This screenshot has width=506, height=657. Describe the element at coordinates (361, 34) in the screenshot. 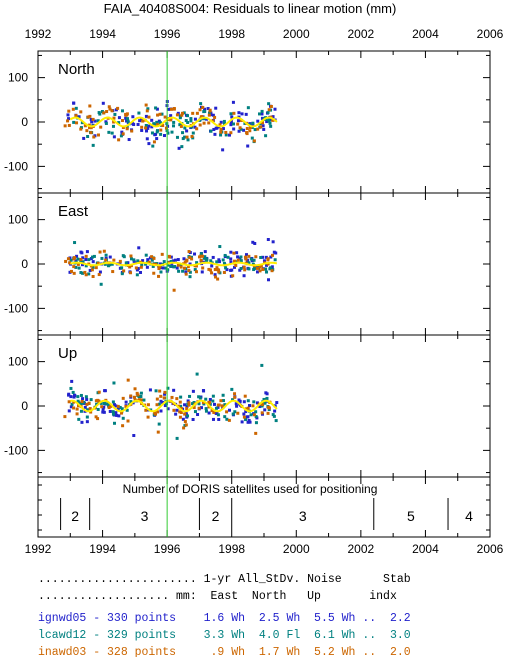

I see `top-x-tick-label: 2002` at that location.